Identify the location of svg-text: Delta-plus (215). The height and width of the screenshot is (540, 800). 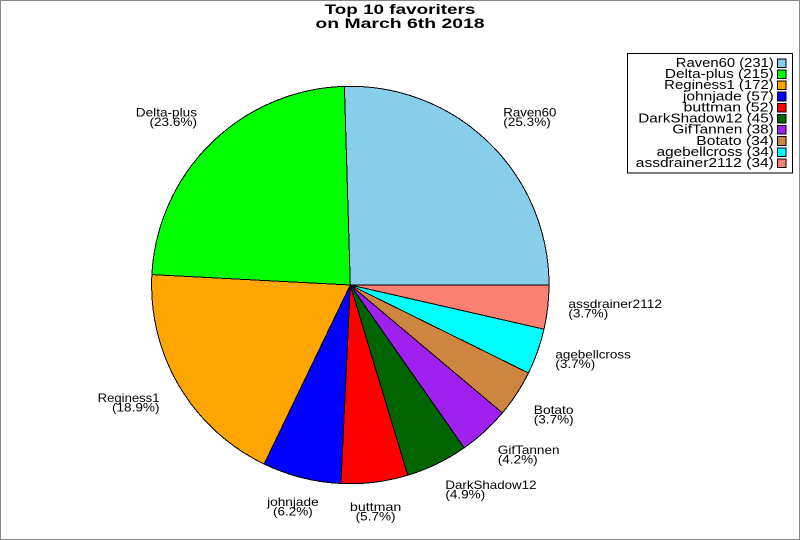
(719, 74).